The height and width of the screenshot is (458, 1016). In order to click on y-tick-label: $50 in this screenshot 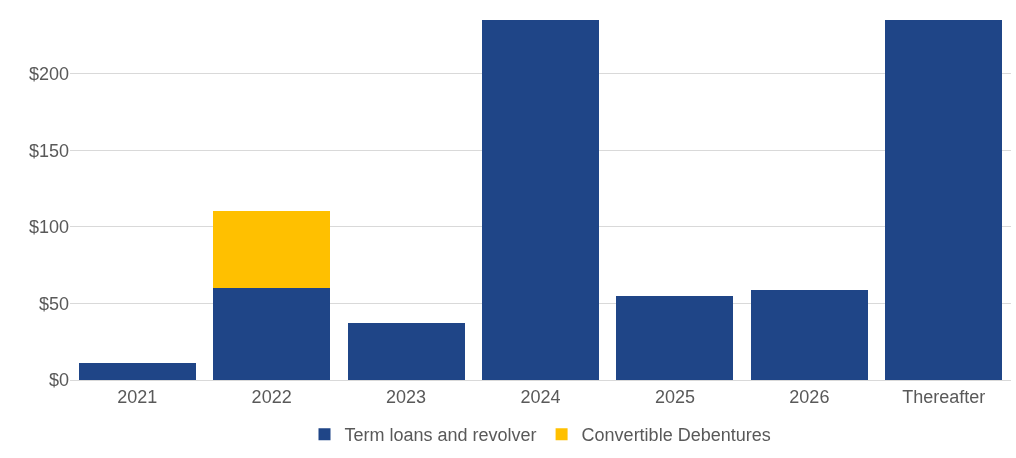, I will do `click(53, 303)`.